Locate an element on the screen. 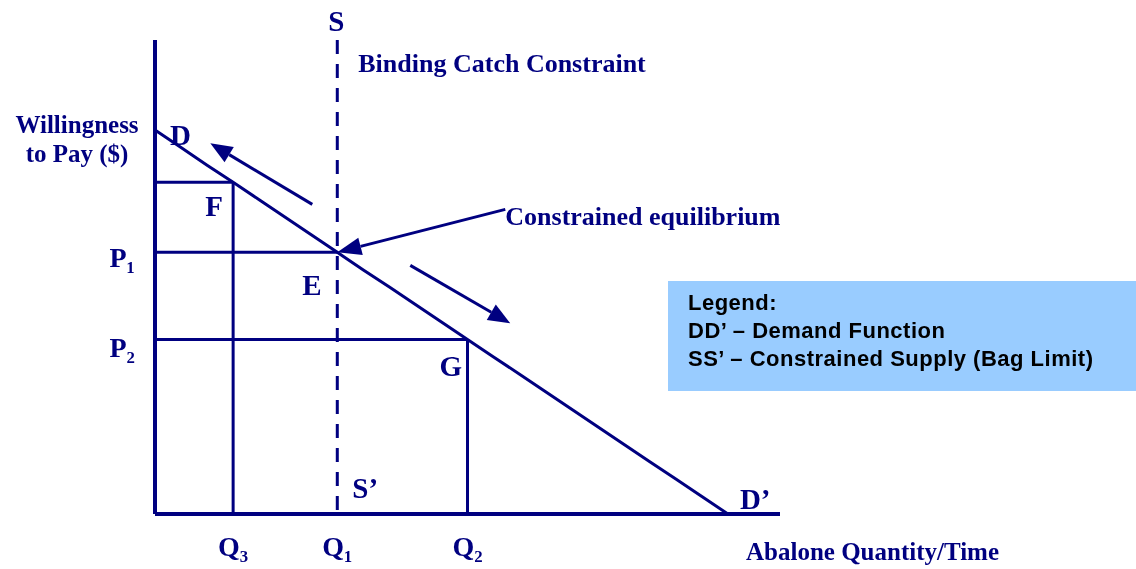  annotation: S’ is located at coordinates (365, 488).